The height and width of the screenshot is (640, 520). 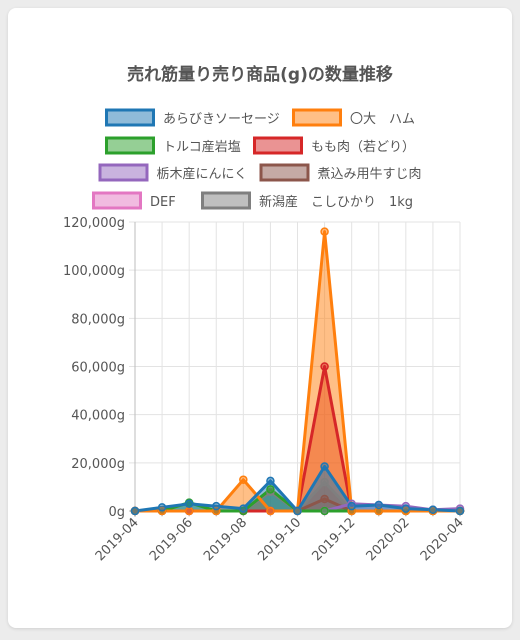 I want to click on legend-item: 新潟産 こしひかり 1kg, so click(x=307, y=200).